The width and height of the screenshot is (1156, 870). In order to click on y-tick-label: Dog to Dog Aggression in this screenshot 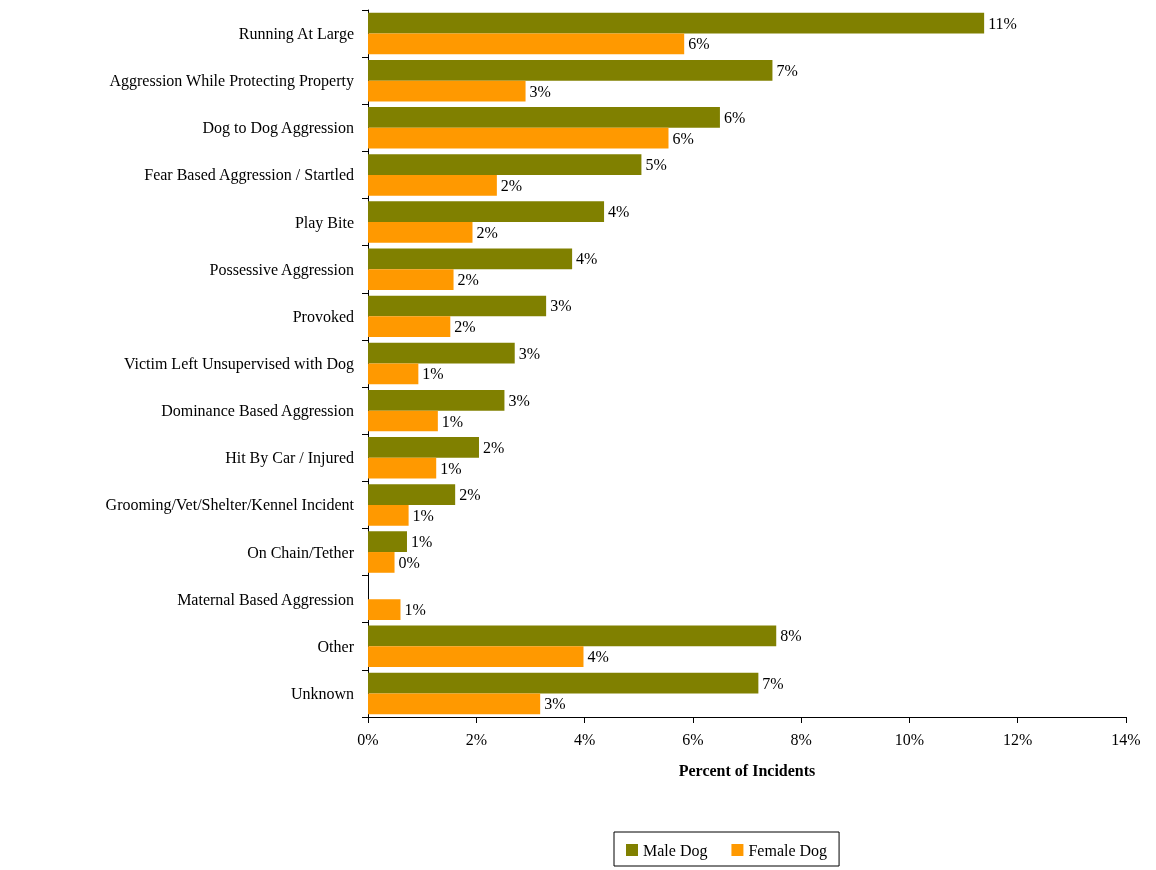, I will do `click(278, 128)`.